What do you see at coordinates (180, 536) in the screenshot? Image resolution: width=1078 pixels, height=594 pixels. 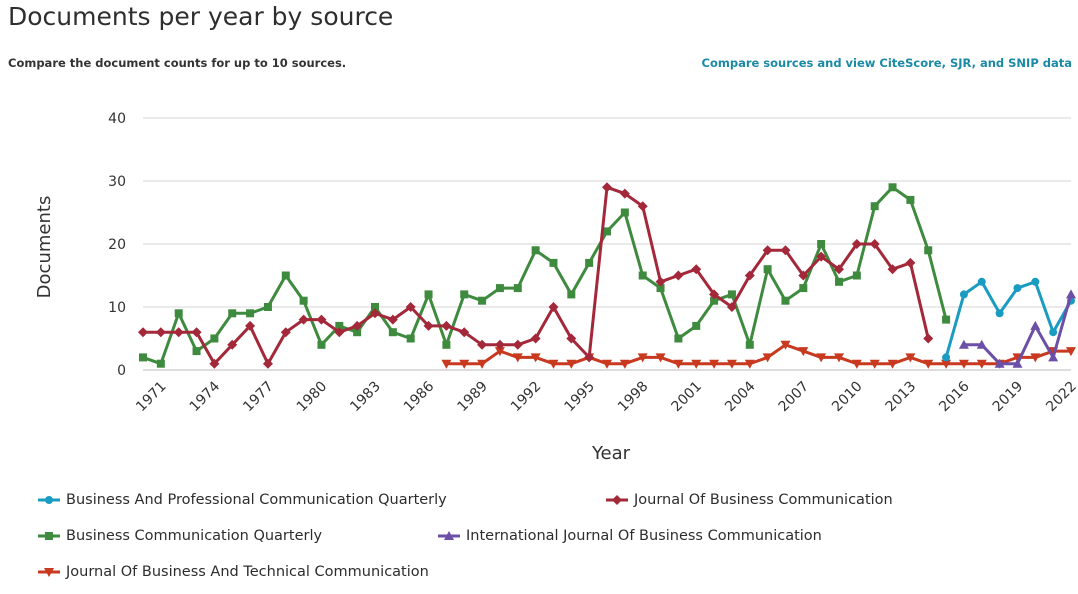 I see `legend-item: Business Communication Quarterly` at bounding box center [180, 536].